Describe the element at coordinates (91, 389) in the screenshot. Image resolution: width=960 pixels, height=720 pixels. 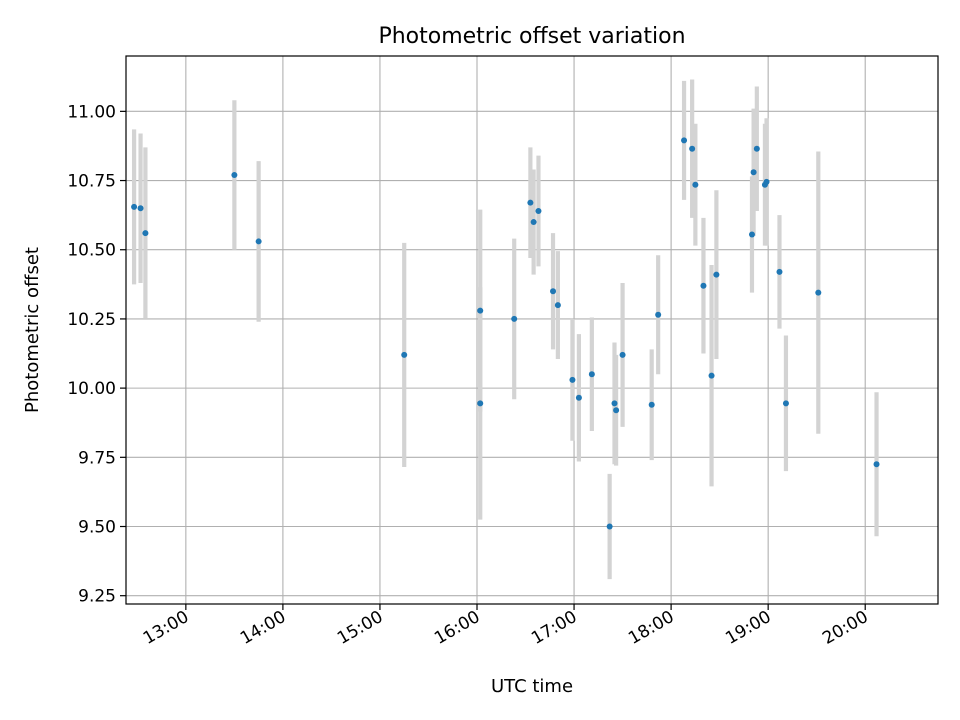
I see `y-tick-label: 10.00` at that location.